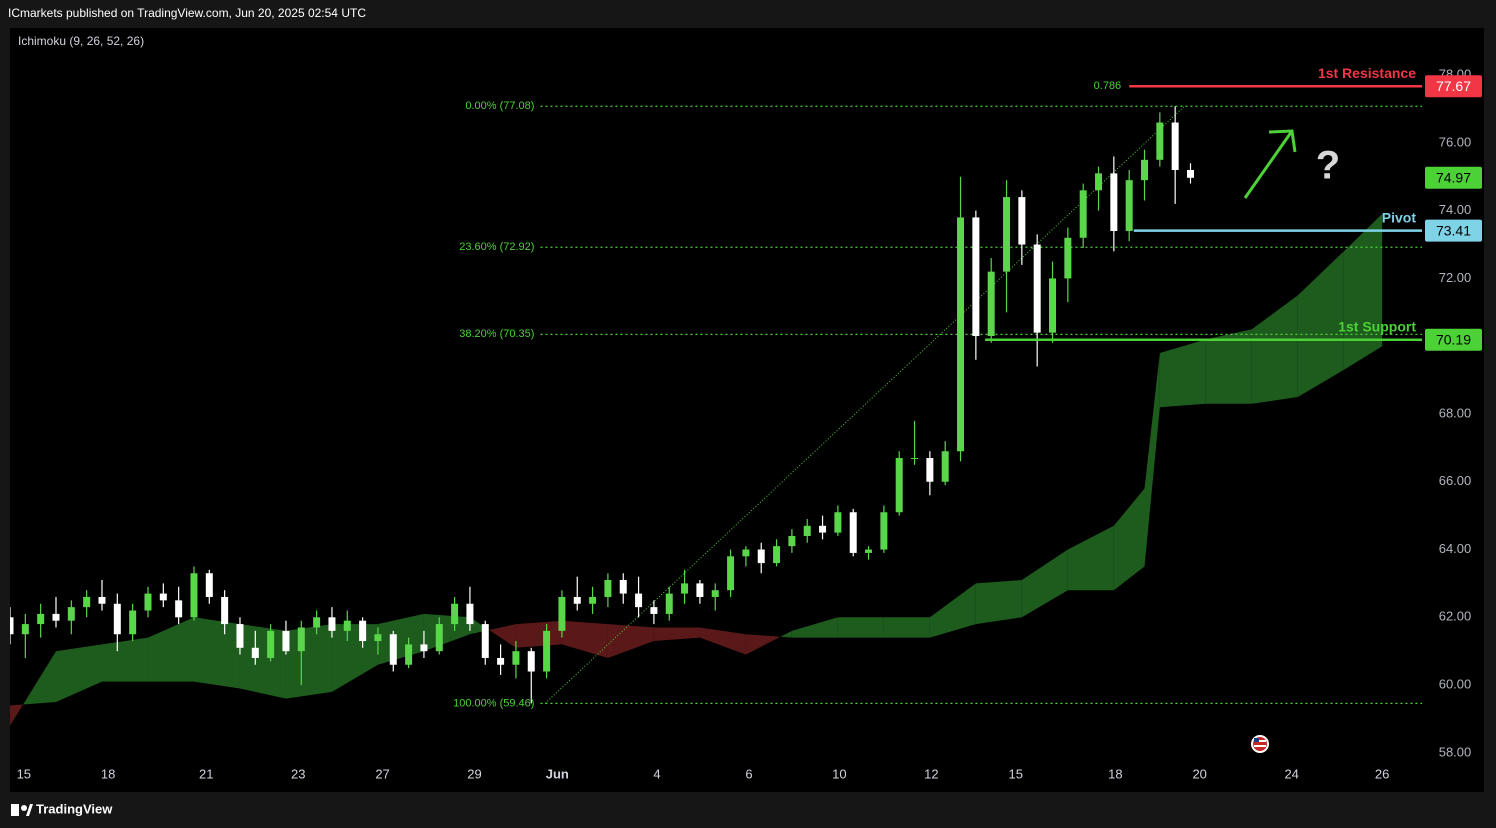 Image resolution: width=1496 pixels, height=828 pixels. Describe the element at coordinates (1328, 166) in the screenshot. I see `annotation: ?` at that location.